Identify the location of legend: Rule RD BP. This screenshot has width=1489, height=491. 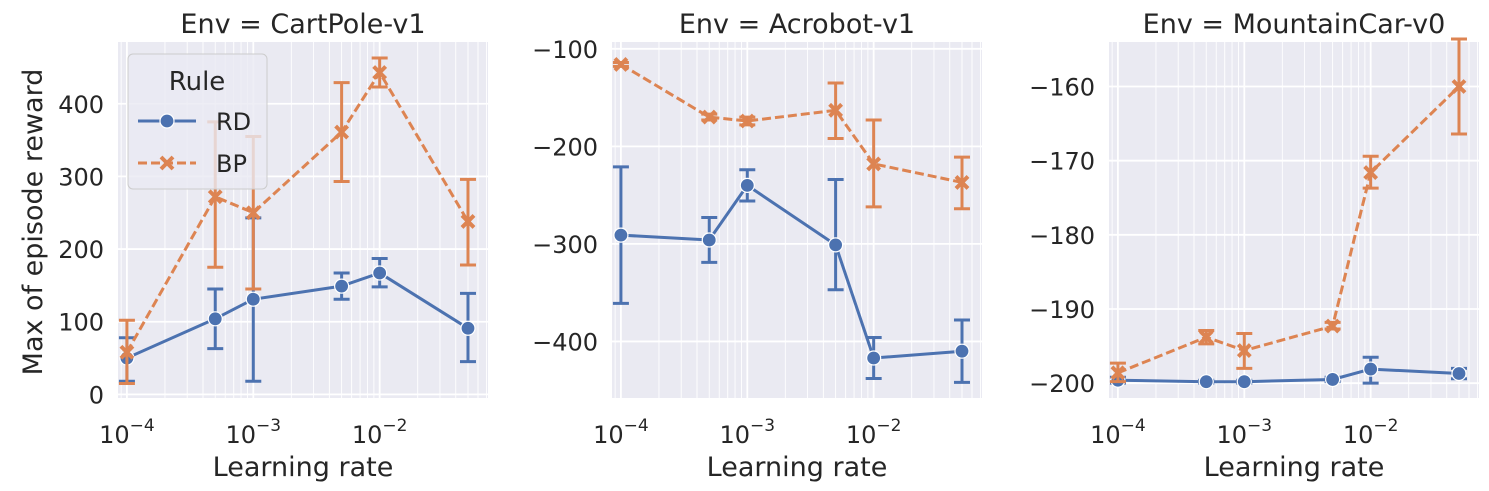
(197, 121).